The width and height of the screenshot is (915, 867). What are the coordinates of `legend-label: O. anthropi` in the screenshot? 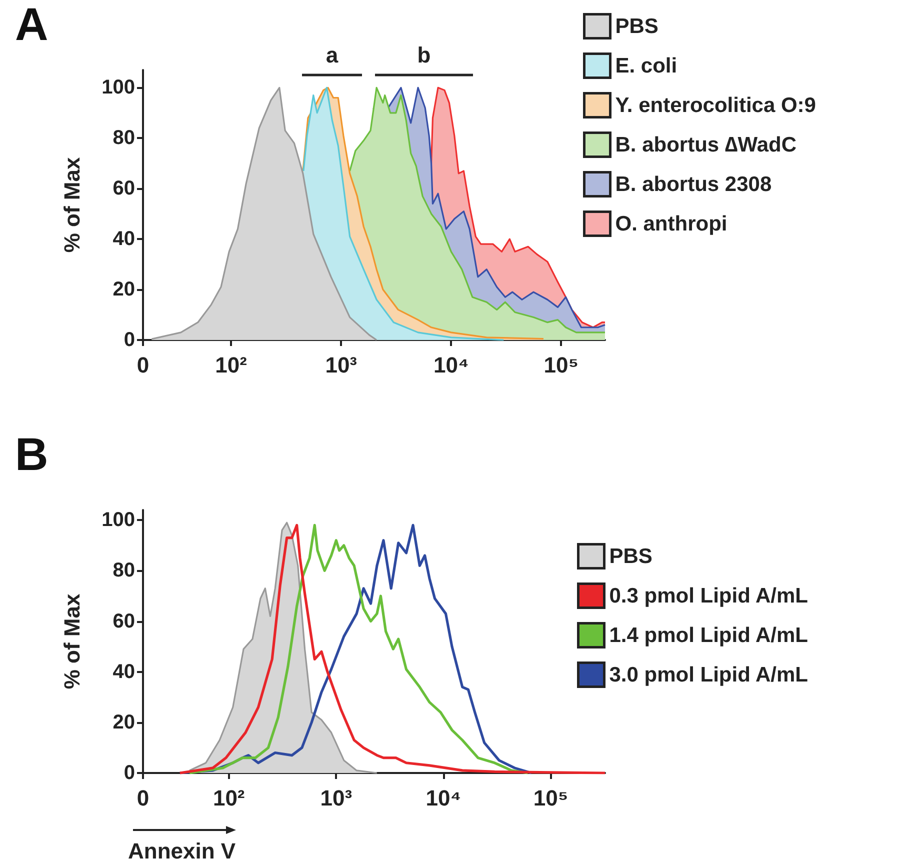 It's located at (671, 224).